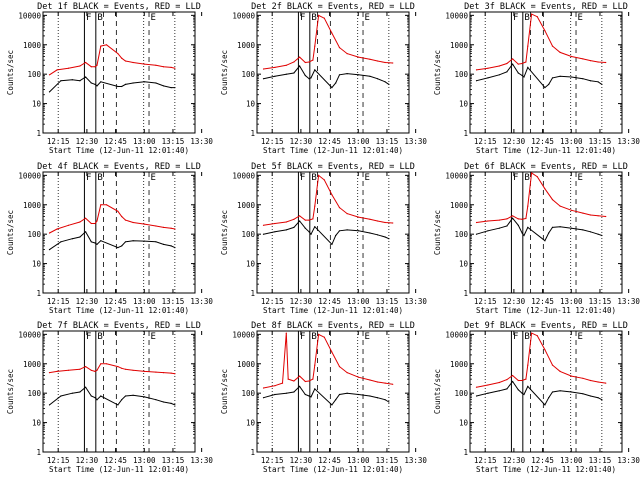 The width and height of the screenshot is (640, 480). I want to click on y-tick-label: 100, so click(248, 393).